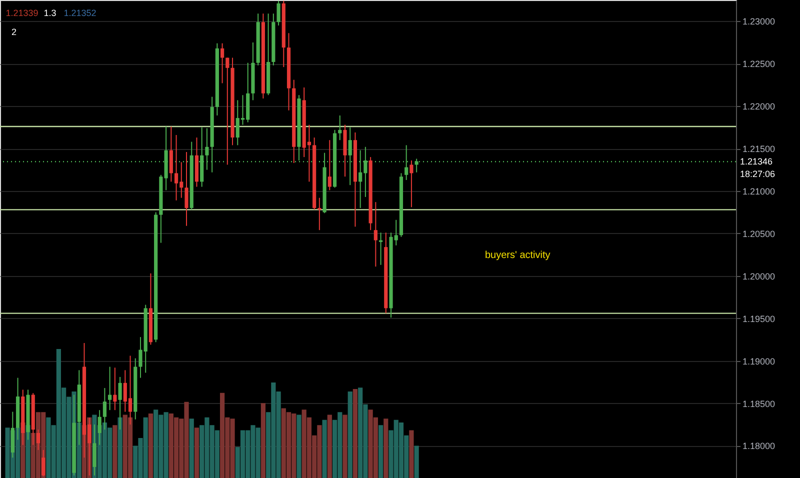 This screenshot has width=800, height=478. Describe the element at coordinates (756, 161) in the screenshot. I see `ref-line-label: 1.21346` at that location.